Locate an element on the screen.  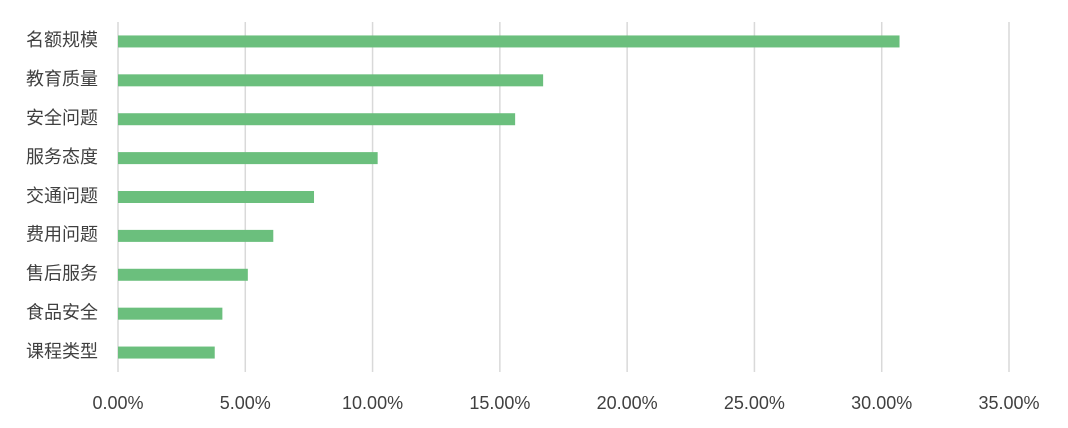
x-tick-label: 15.00% is located at coordinates (499, 403).